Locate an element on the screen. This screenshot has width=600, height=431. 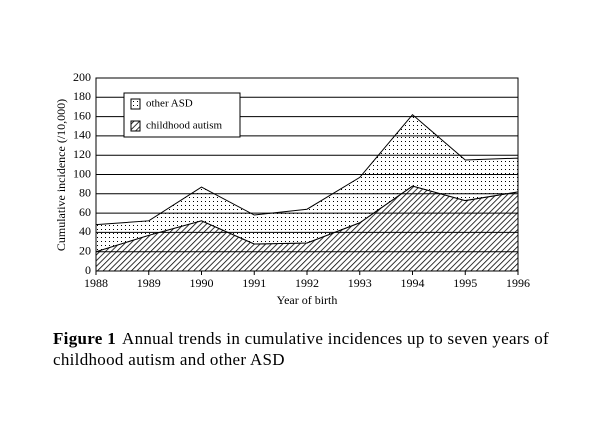
x-axis-label: Year of birth is located at coordinates (307, 300).